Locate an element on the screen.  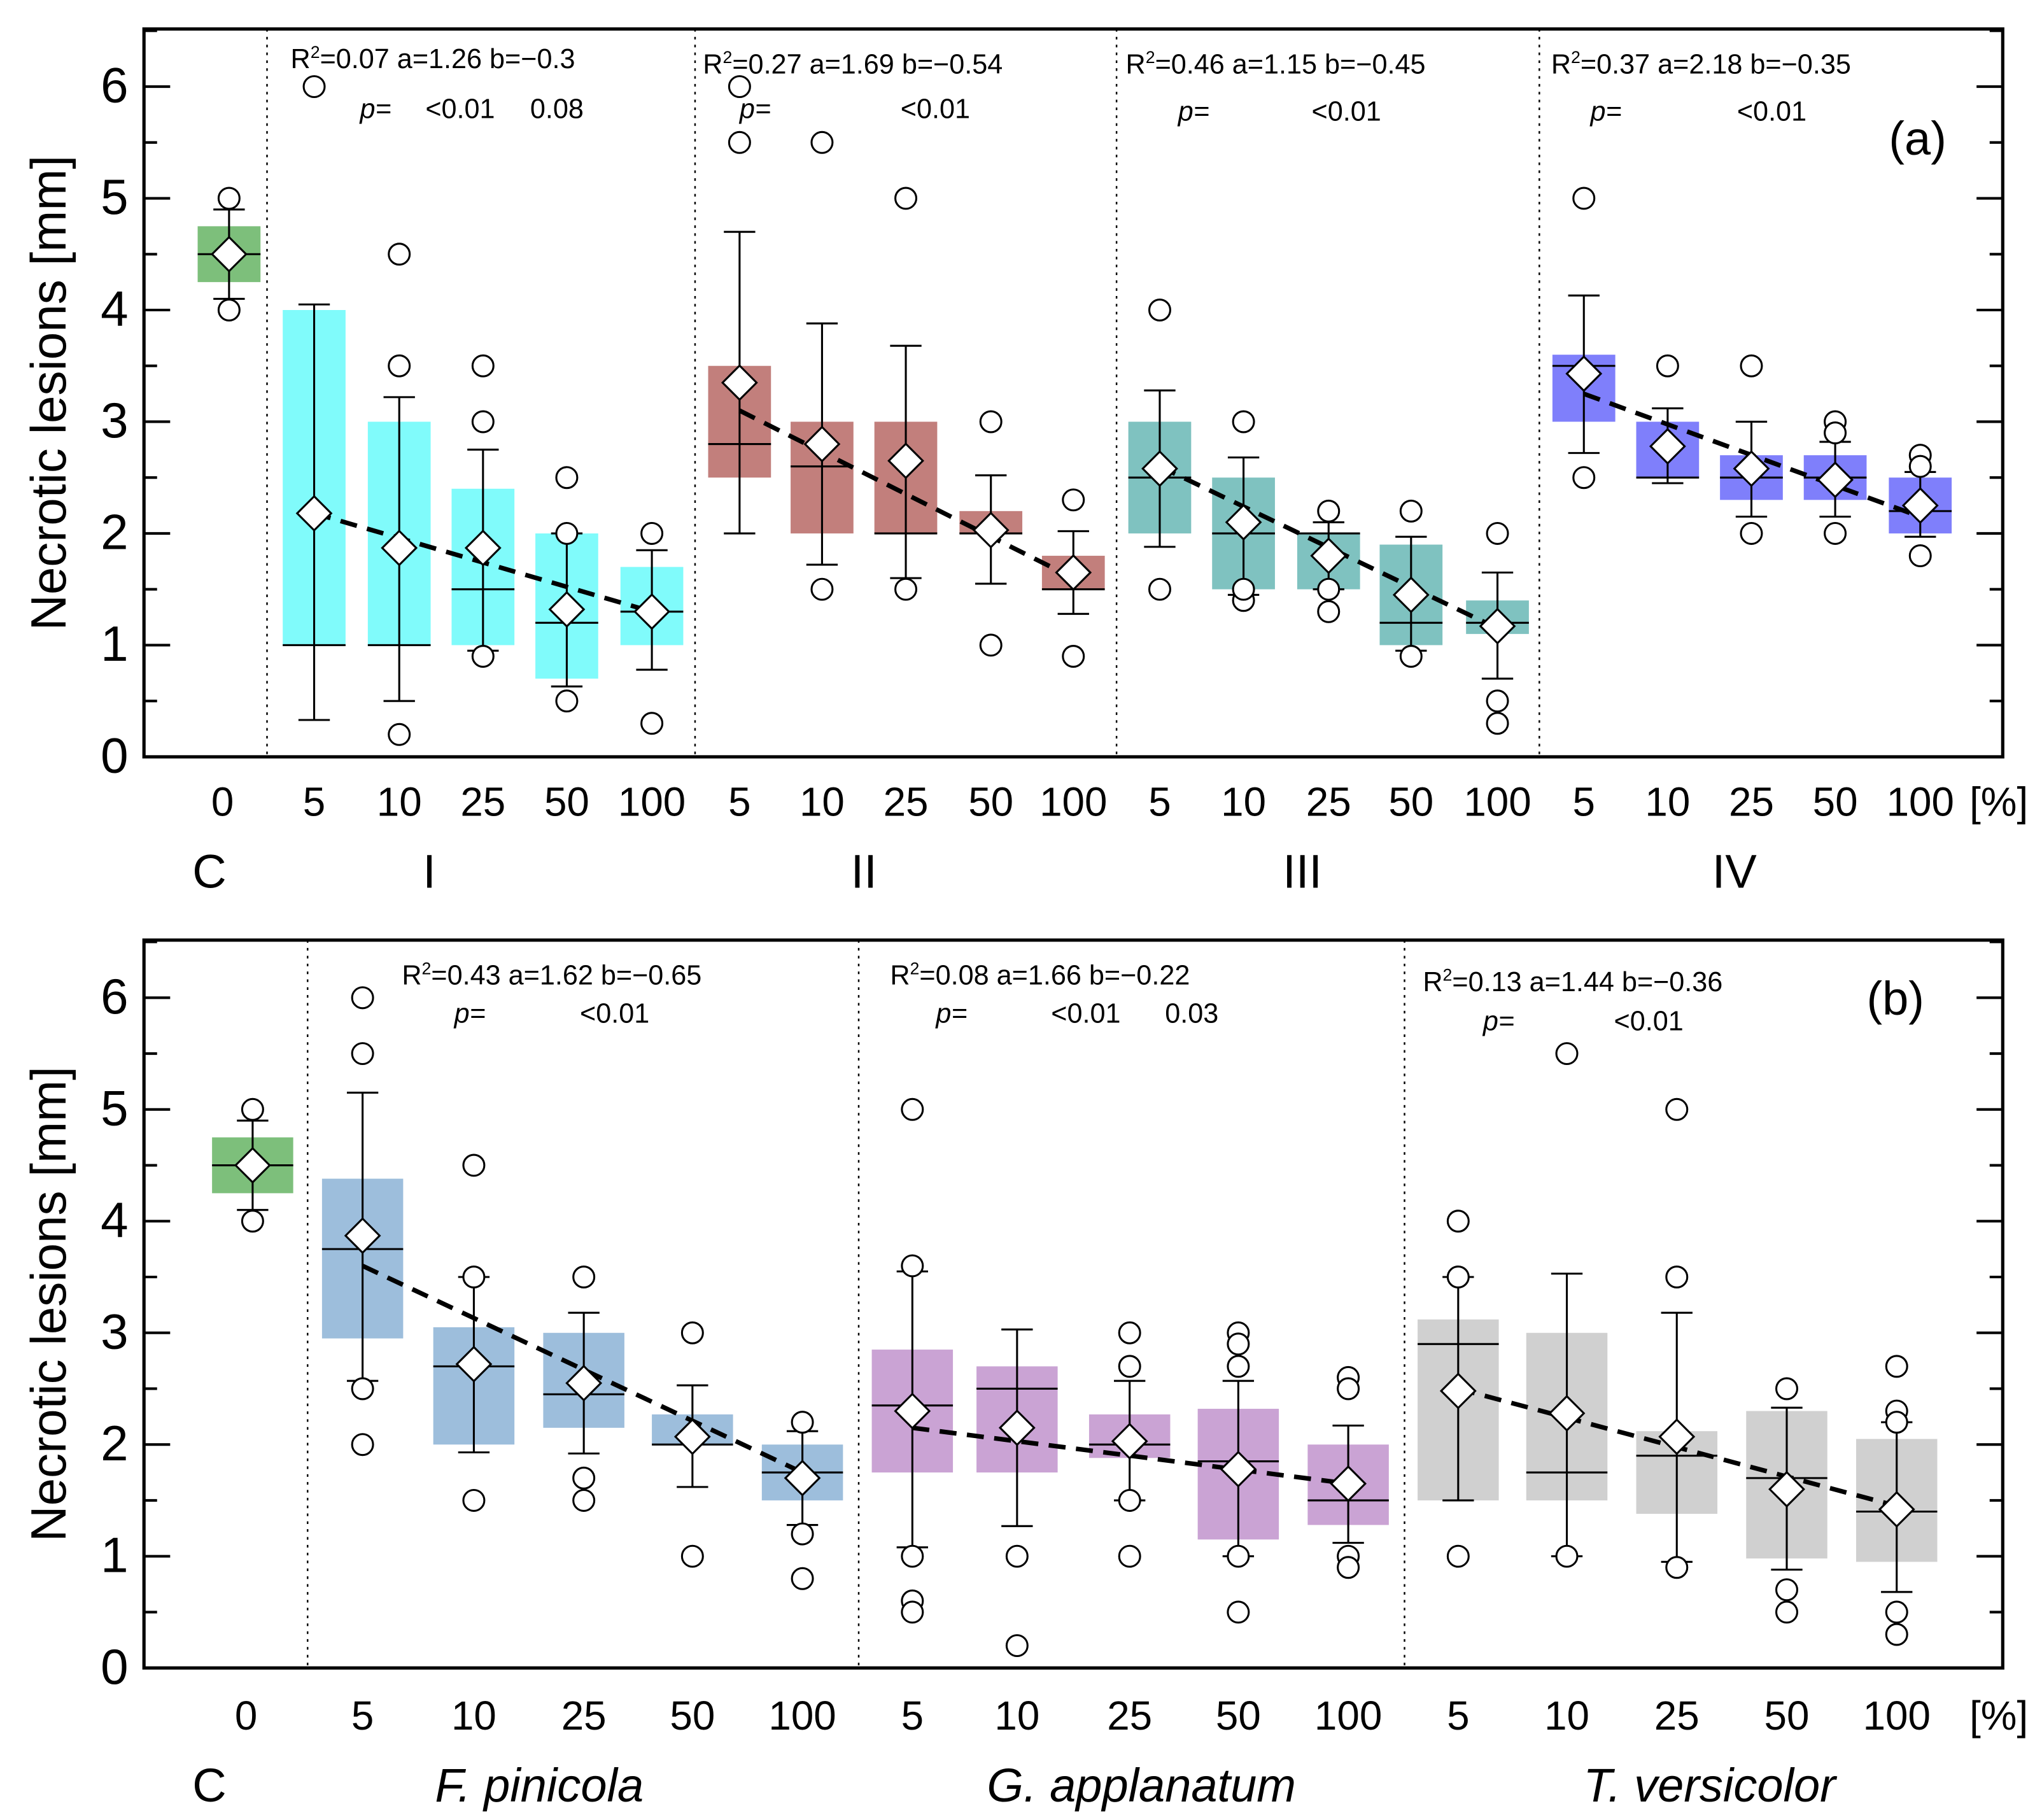
group-label: IV is located at coordinates (1734, 871).